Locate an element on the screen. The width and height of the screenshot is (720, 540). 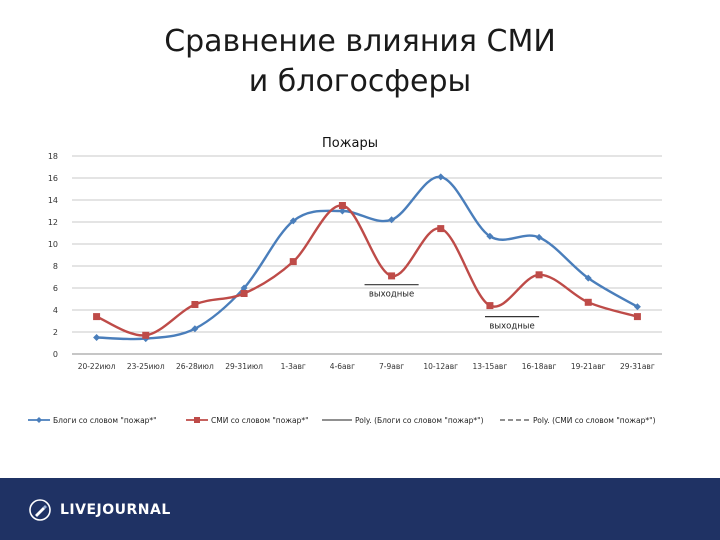
x-tick-label: 1-3авг is located at coordinates (293, 366).